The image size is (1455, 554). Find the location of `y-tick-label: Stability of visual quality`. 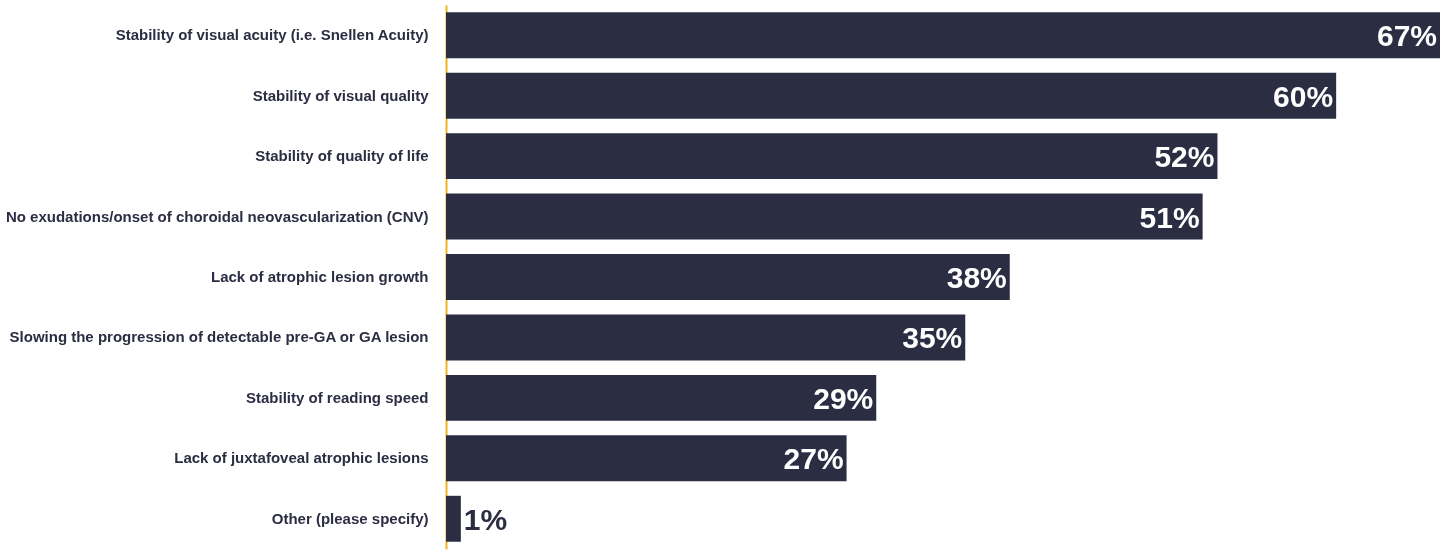

y-tick-label: Stability of visual quality is located at coordinates (341, 95).